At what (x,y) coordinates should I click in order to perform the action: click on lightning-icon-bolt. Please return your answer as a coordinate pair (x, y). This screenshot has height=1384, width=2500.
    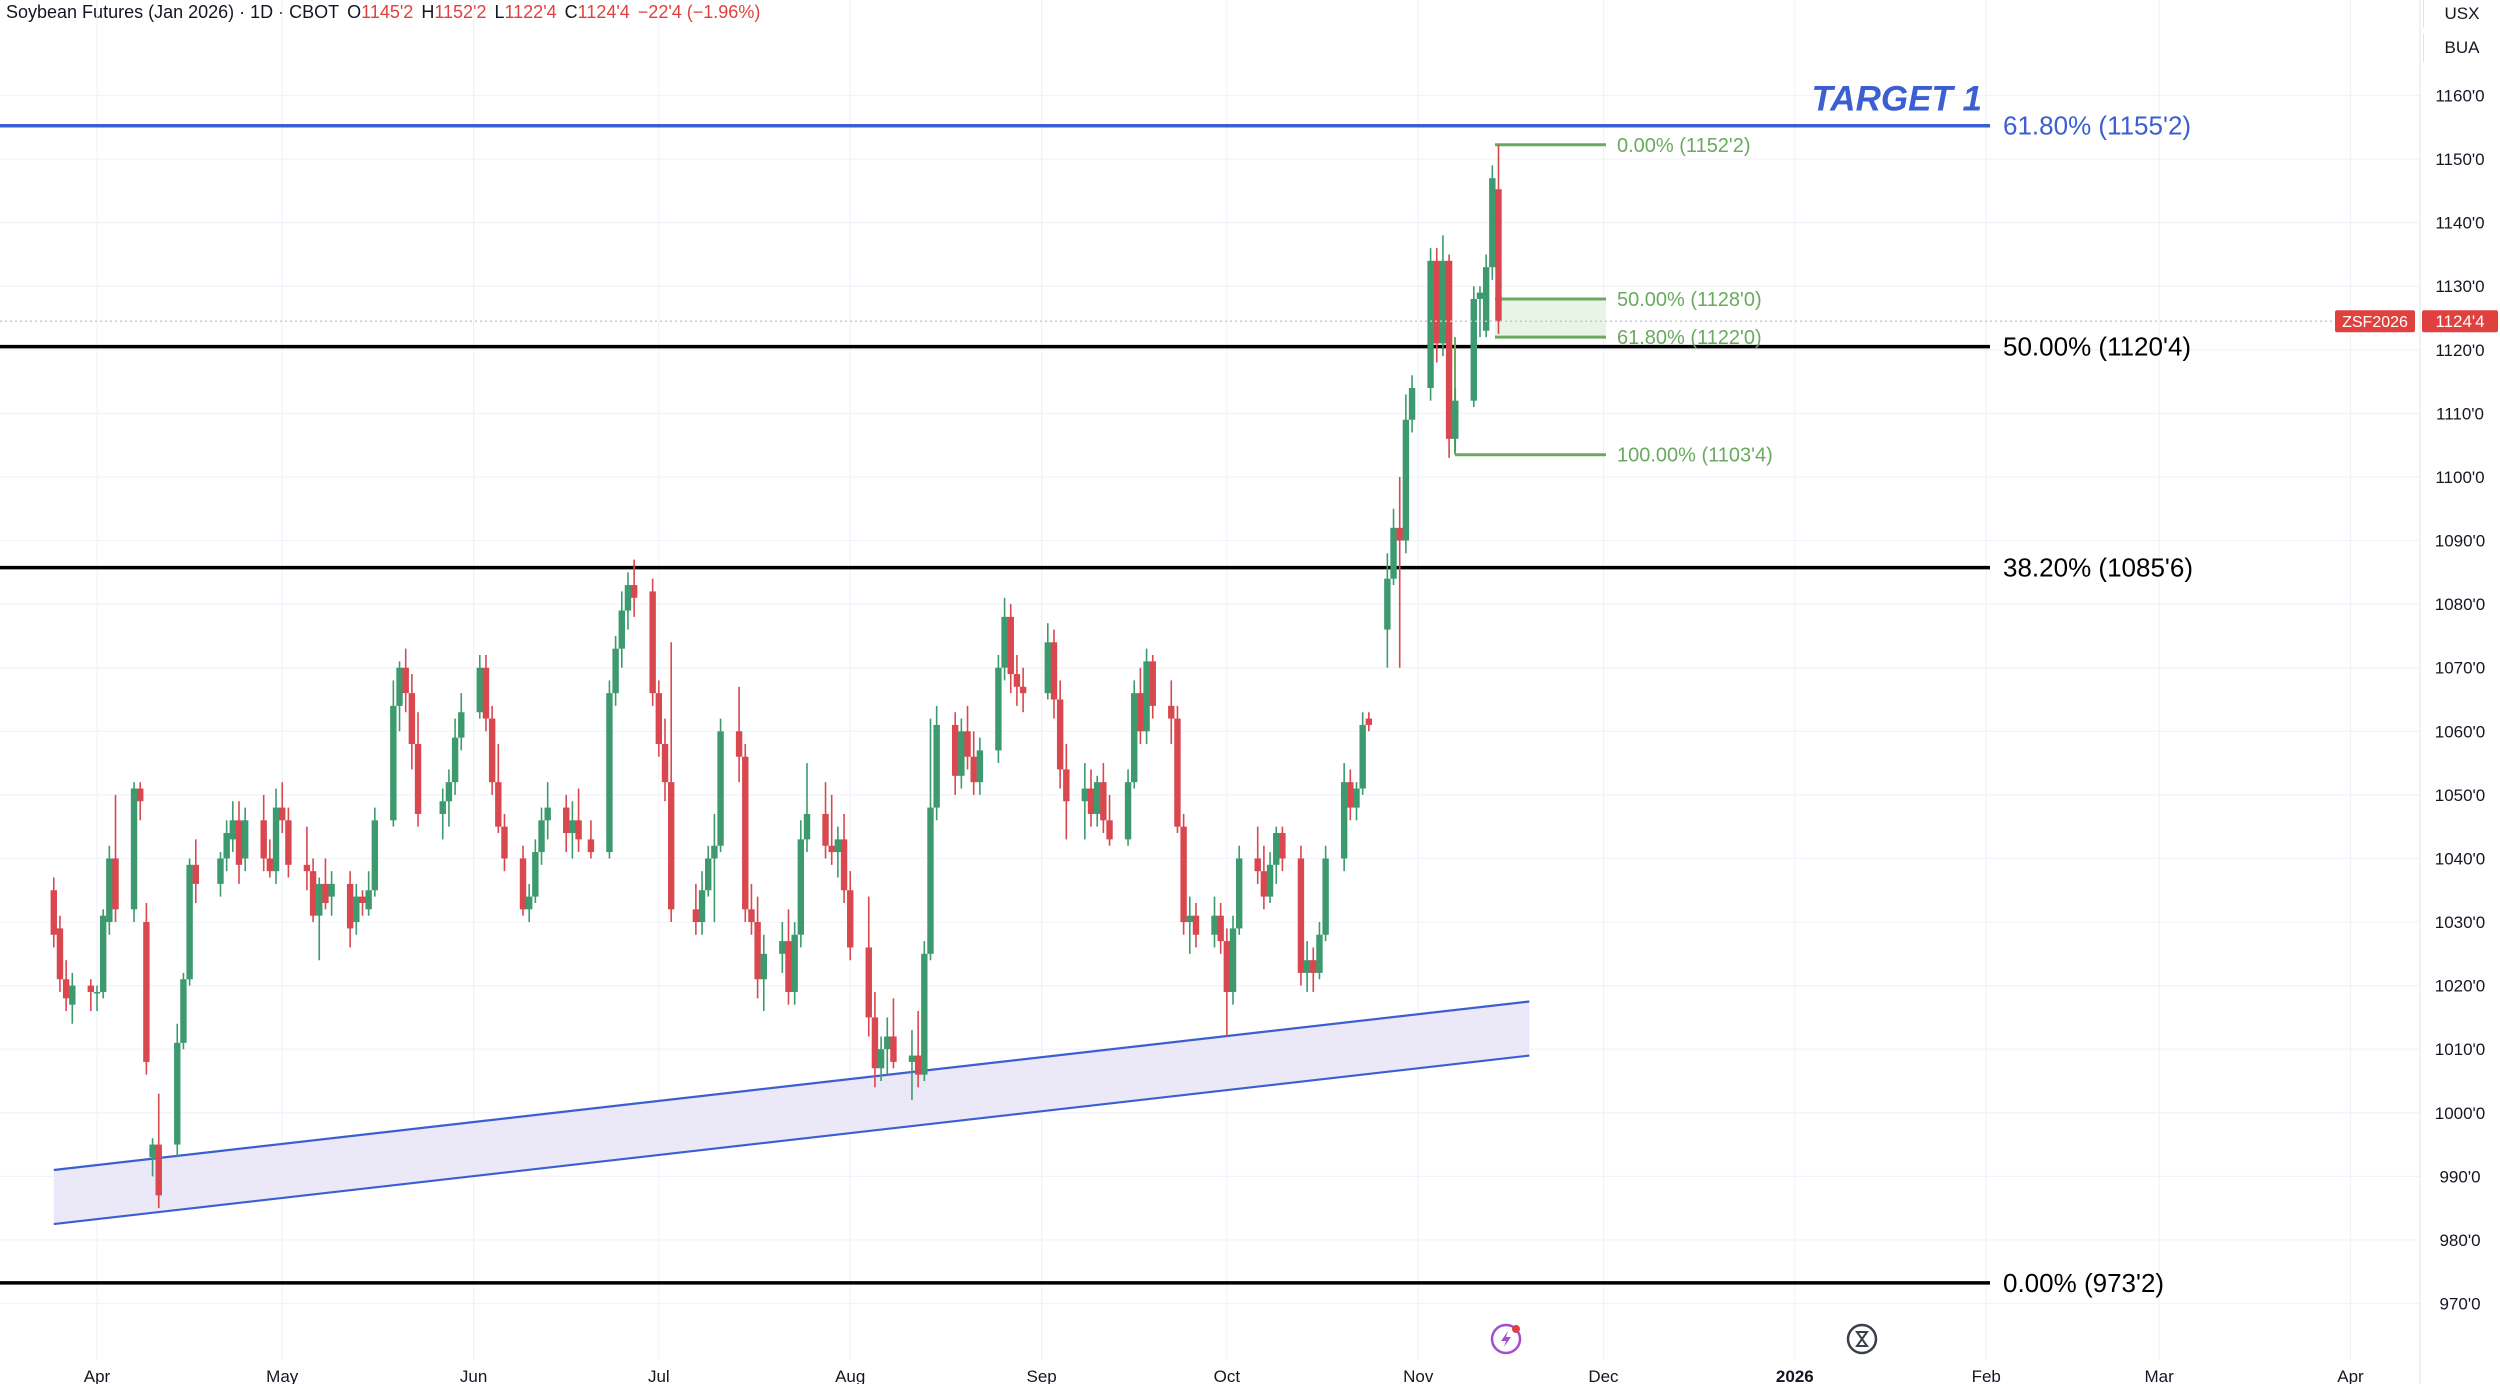
    Looking at the image, I should click on (1506, 1339).